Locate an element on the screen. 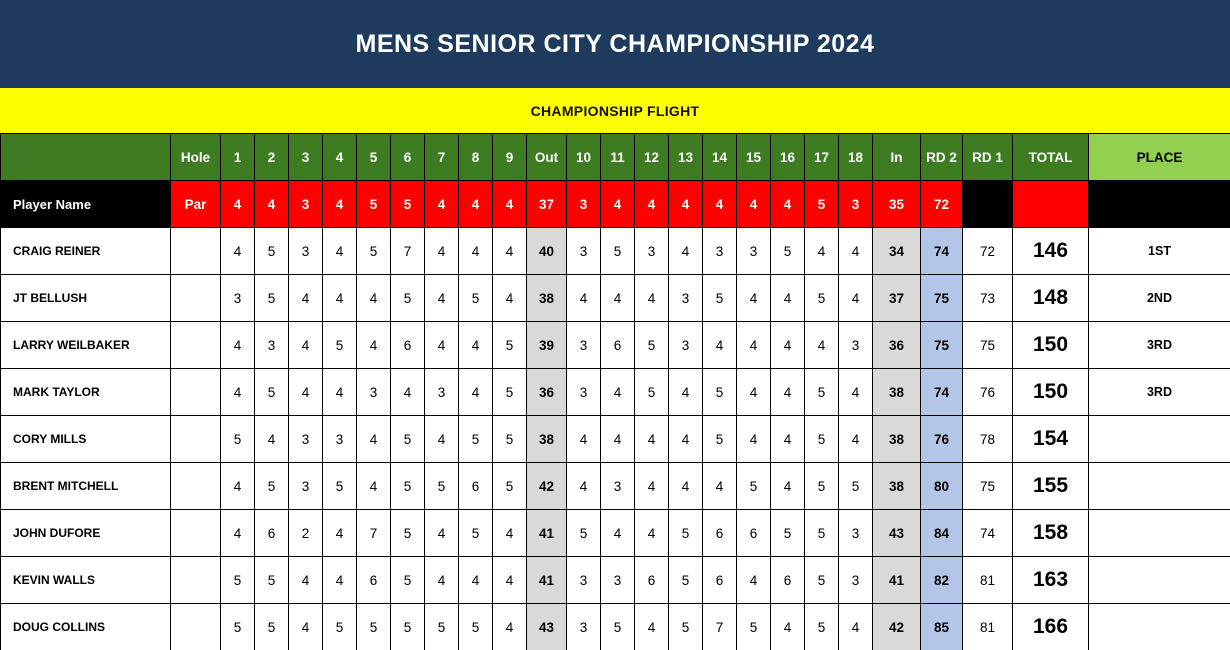  total-score: 148 is located at coordinates (1050, 298).